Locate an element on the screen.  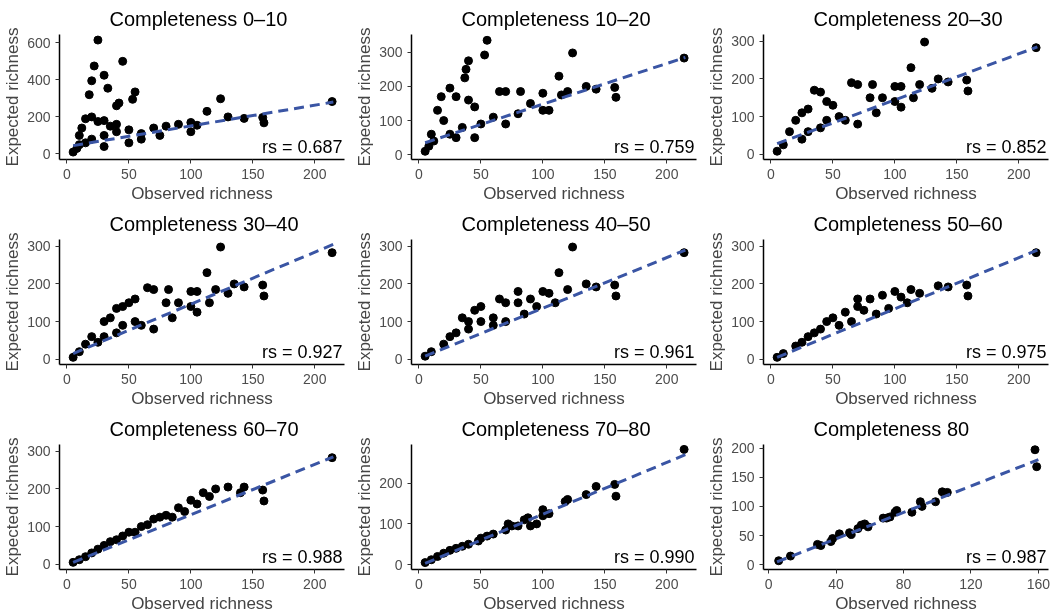
annotation: rs = 0.961 is located at coordinates (654, 351).